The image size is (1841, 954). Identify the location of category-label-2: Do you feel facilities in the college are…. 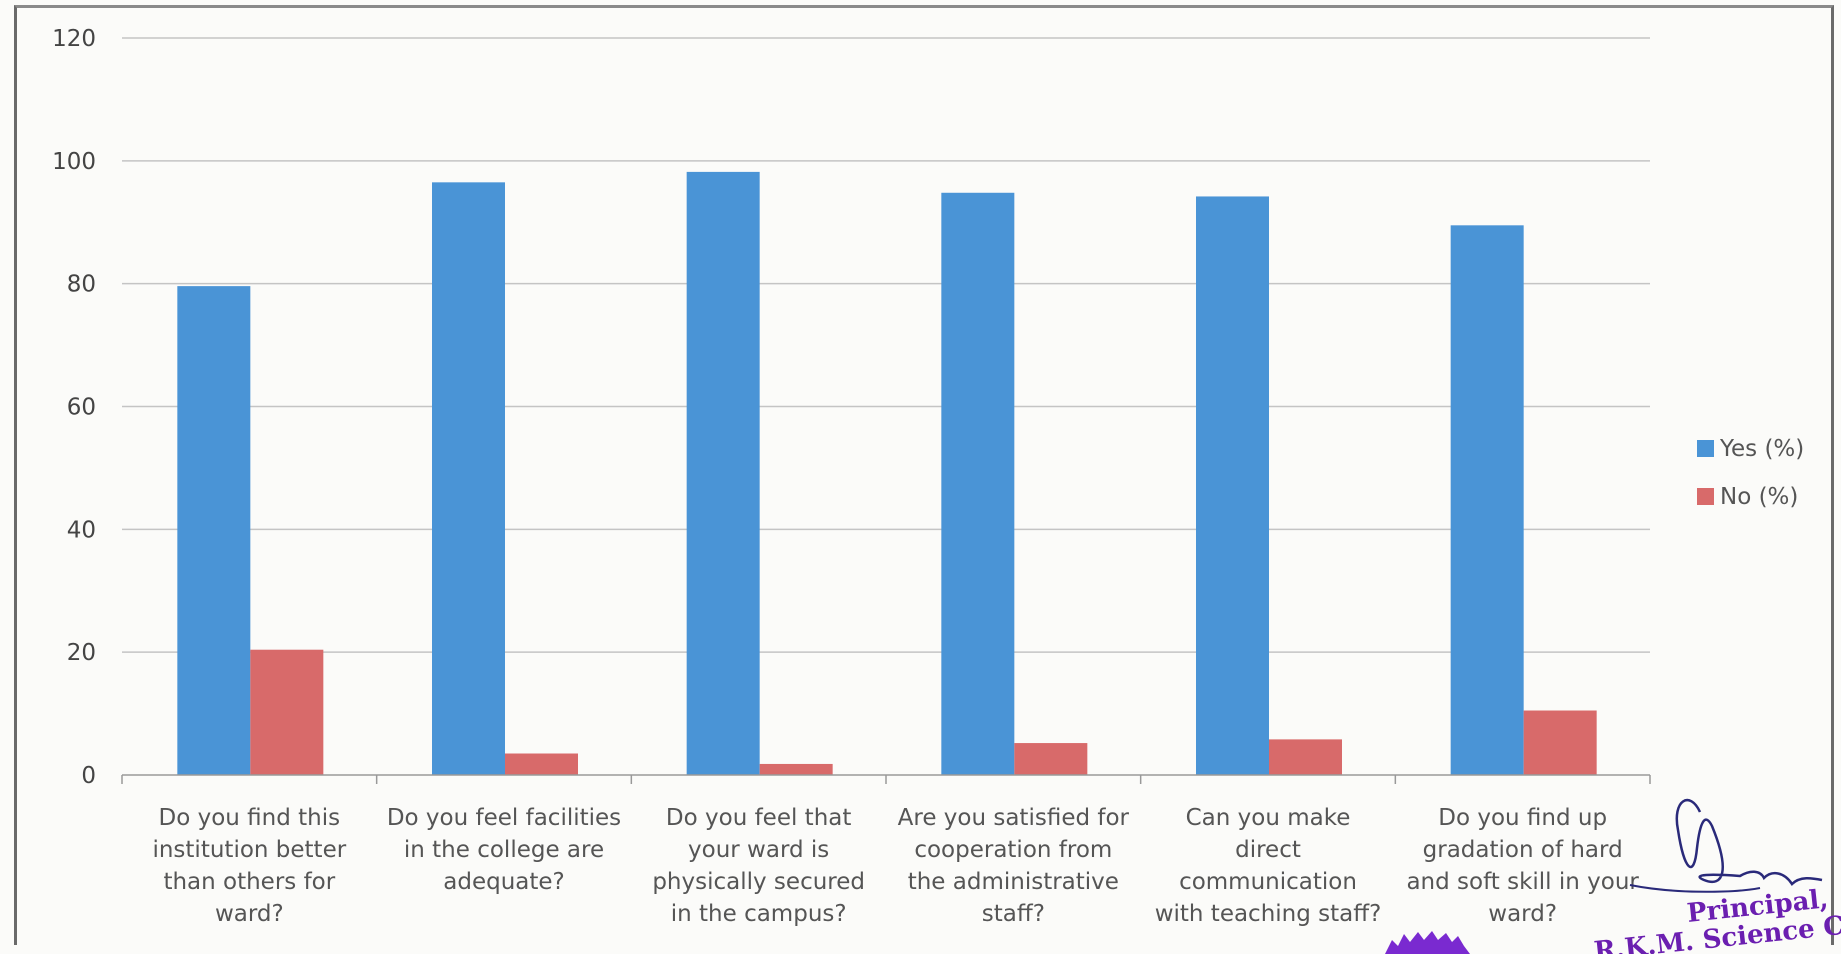
(504, 850).